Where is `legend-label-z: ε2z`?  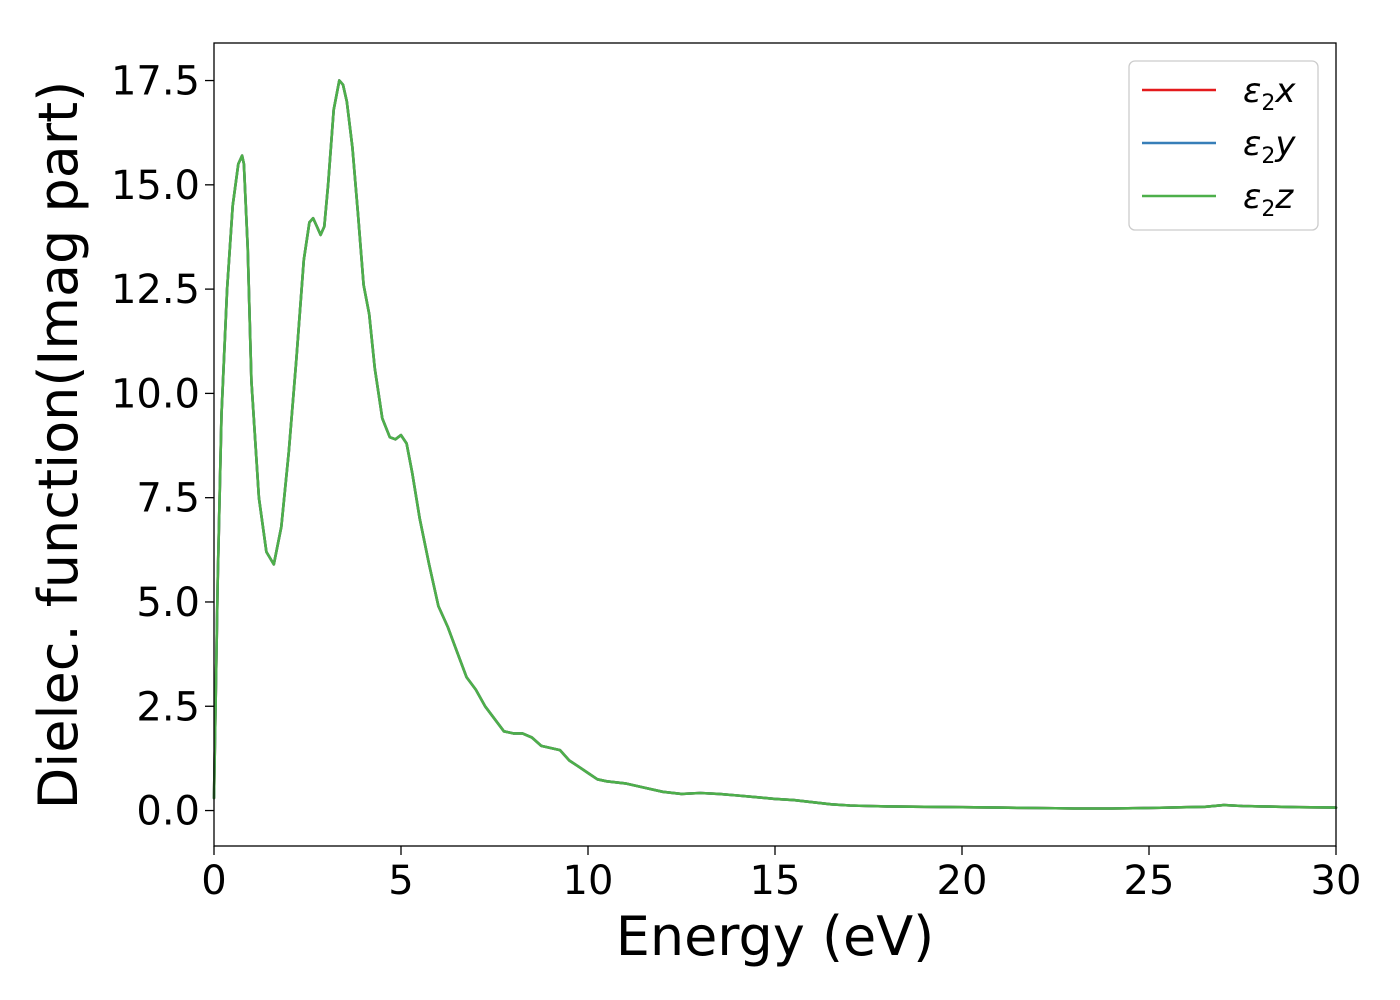 legend-label-z: ε2z is located at coordinates (1268, 199).